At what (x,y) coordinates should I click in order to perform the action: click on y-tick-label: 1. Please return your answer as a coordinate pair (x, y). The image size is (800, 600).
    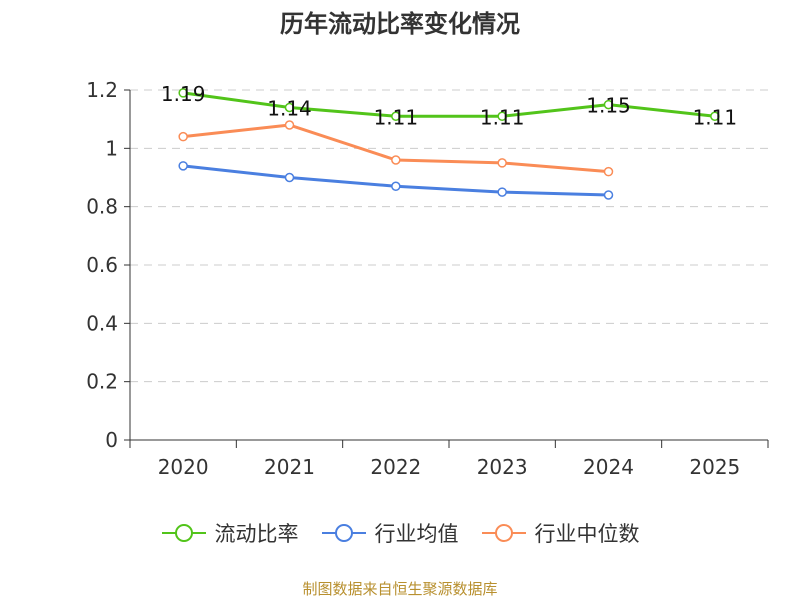
    Looking at the image, I should click on (111, 148).